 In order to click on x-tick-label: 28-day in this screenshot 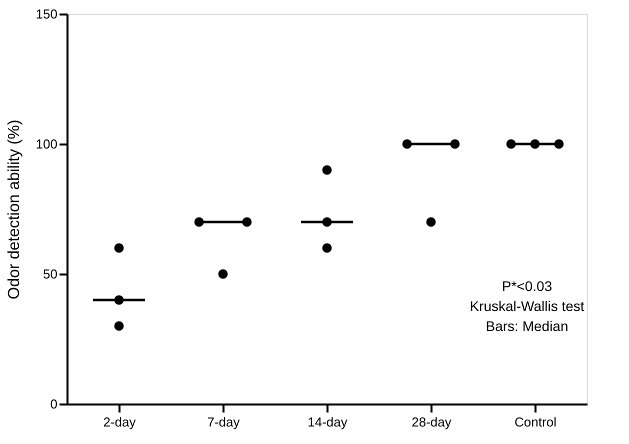, I will do `click(432, 422)`.